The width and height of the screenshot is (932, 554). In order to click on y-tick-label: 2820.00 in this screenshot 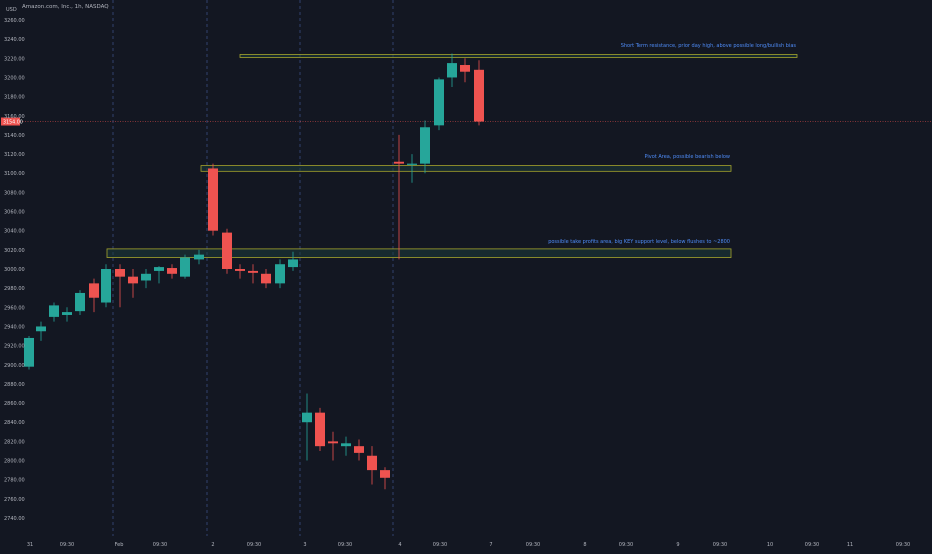, I will do `click(14, 442)`.